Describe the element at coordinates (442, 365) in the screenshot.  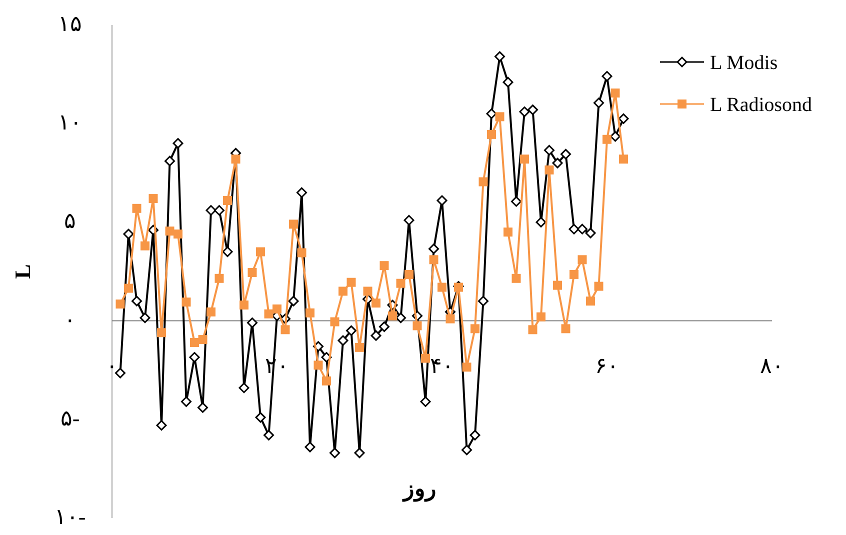
I see `x-tick-label: ۴۰` at that location.